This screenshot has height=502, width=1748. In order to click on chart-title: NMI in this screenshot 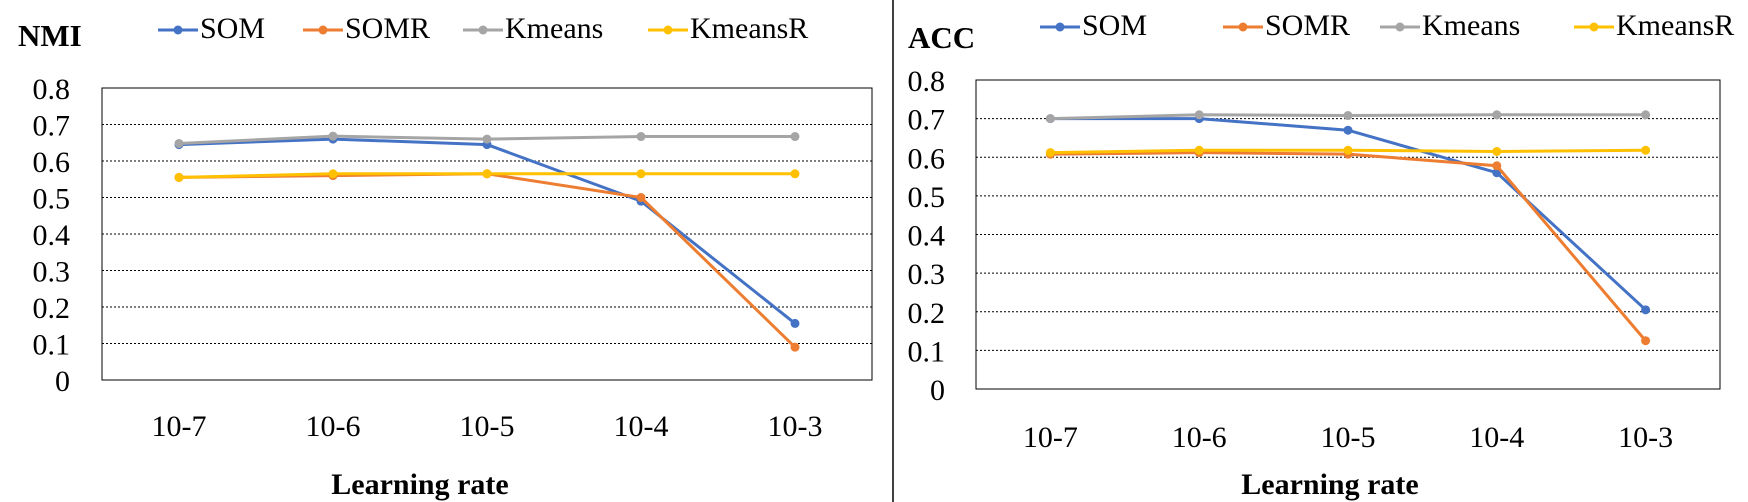, I will do `click(50, 35)`.